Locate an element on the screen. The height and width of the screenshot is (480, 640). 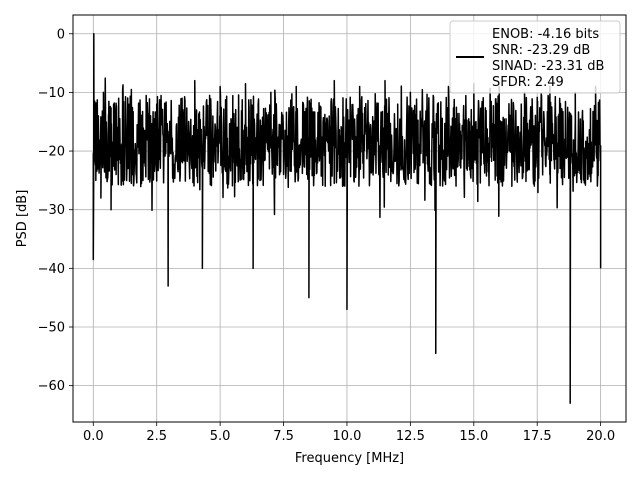
x-tick-label: 15.0 is located at coordinates (473, 436).